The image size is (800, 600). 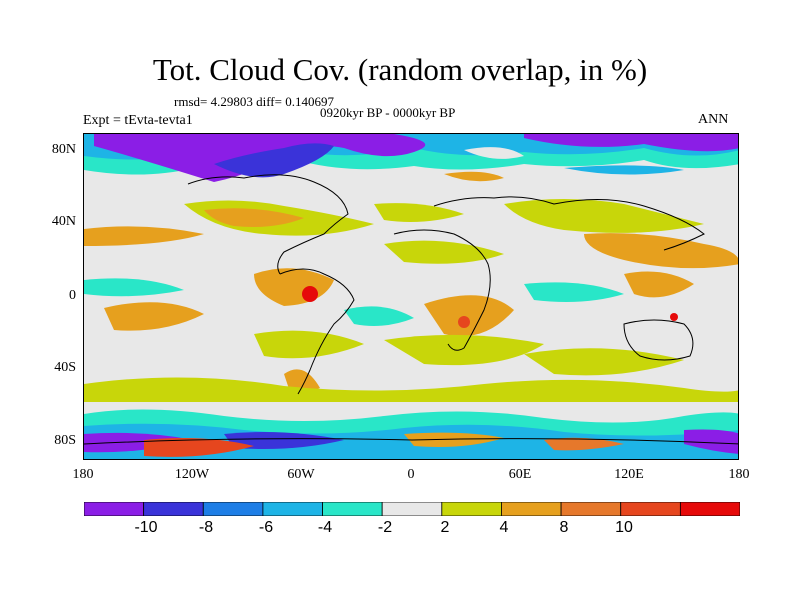 I want to click on y-tick-0: 0, so click(x=72, y=295).